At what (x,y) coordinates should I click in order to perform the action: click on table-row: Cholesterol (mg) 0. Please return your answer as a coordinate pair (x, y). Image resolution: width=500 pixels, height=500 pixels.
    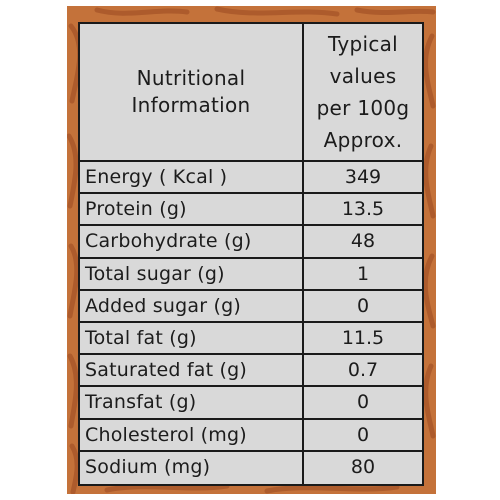
    Looking at the image, I should click on (251, 436).